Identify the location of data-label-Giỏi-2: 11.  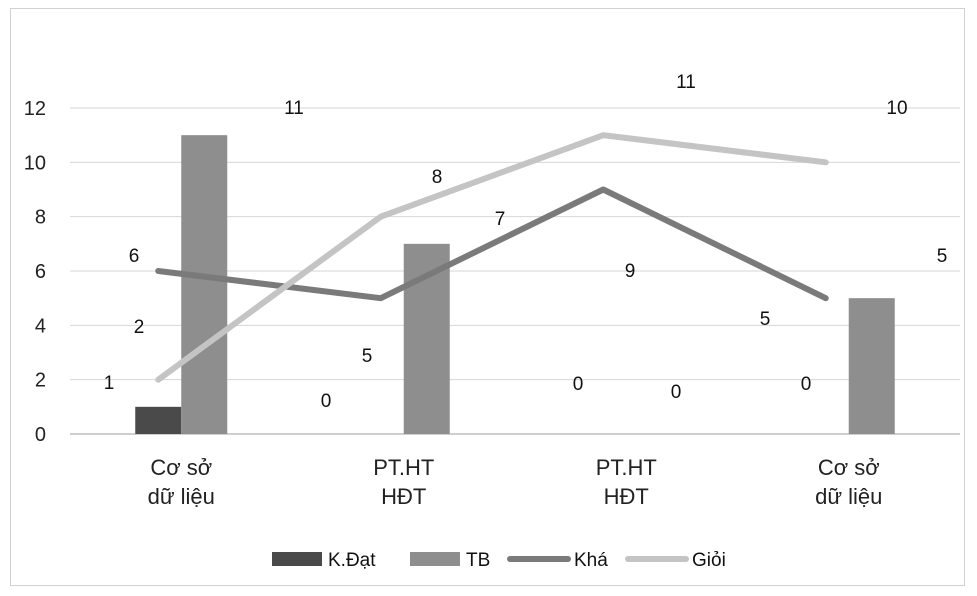
(686, 82).